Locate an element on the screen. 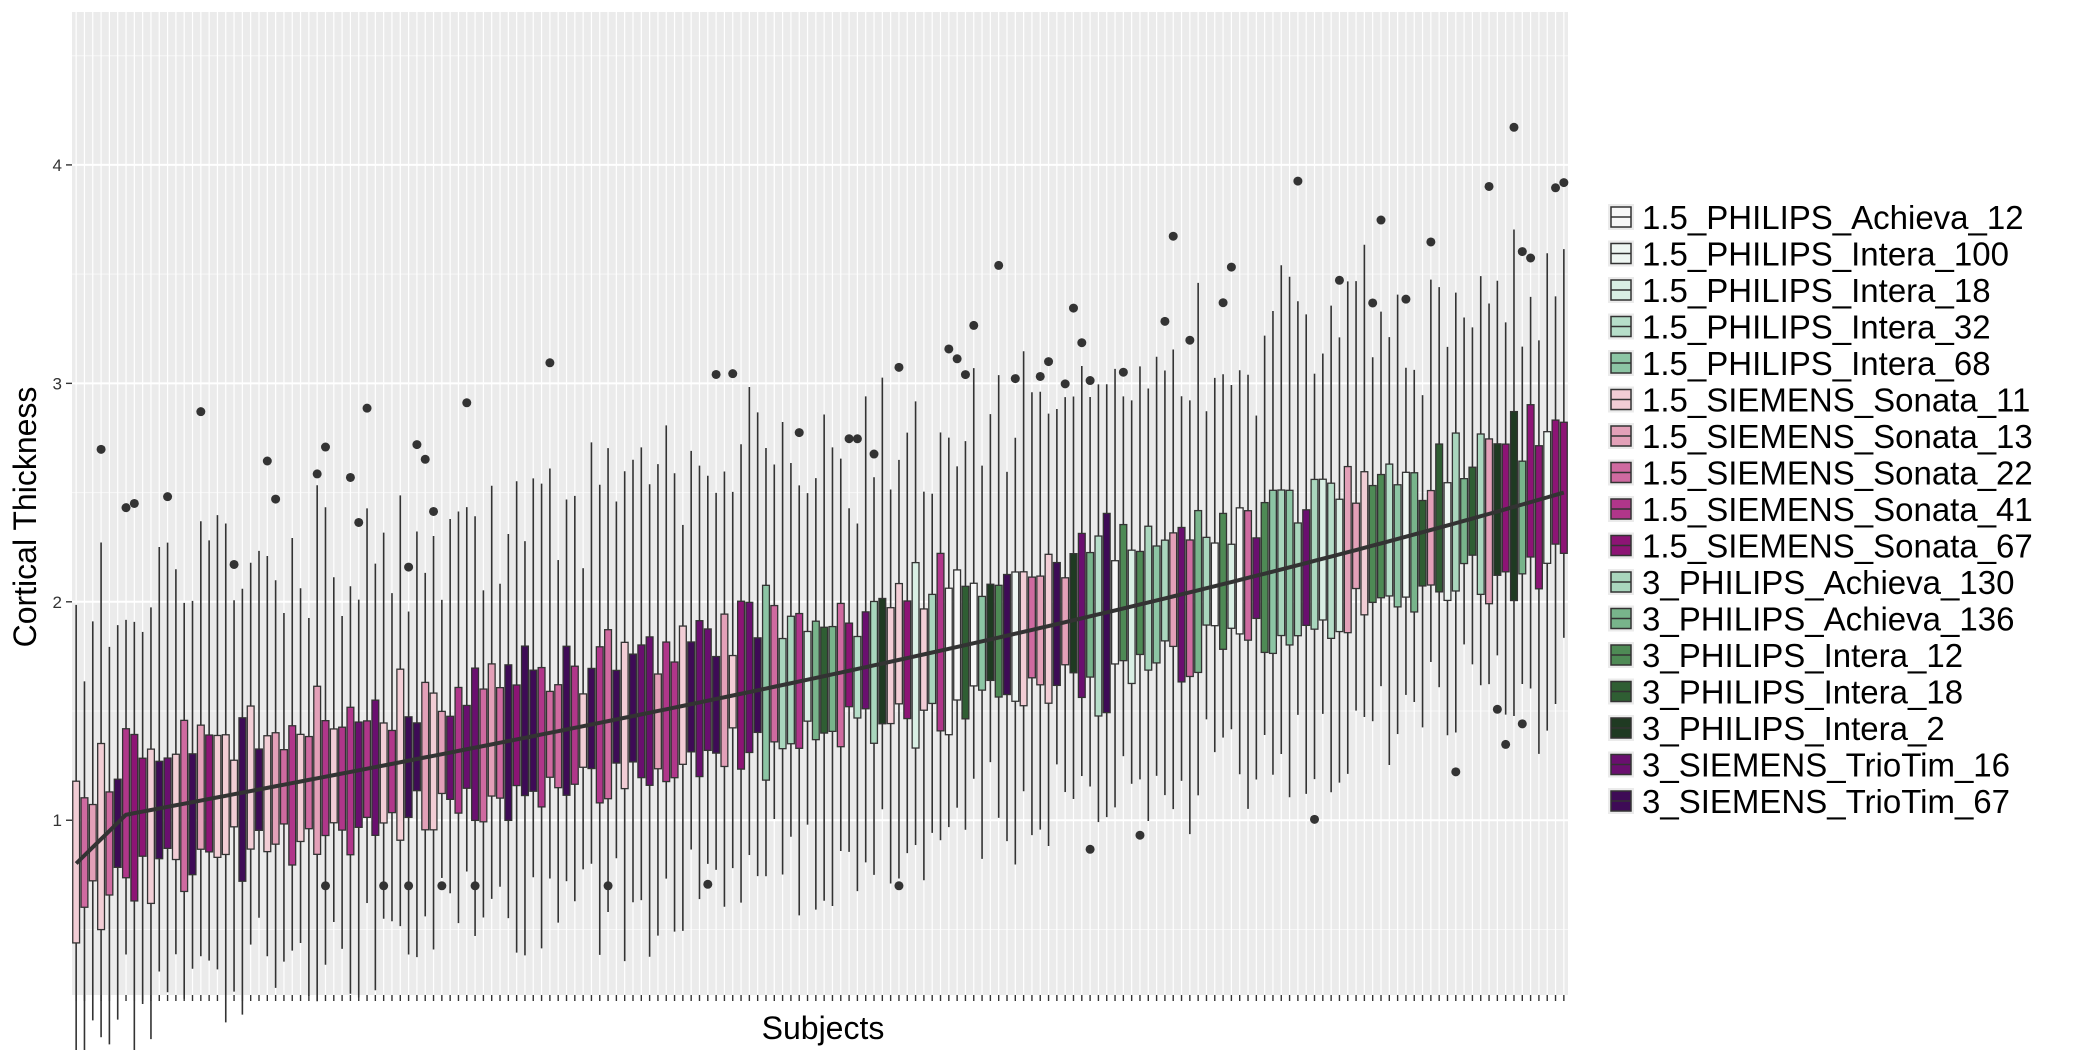 The height and width of the screenshot is (1050, 2100). legend-item: 1.5_SIEMENS_Sonata_13 is located at coordinates (1820, 436).